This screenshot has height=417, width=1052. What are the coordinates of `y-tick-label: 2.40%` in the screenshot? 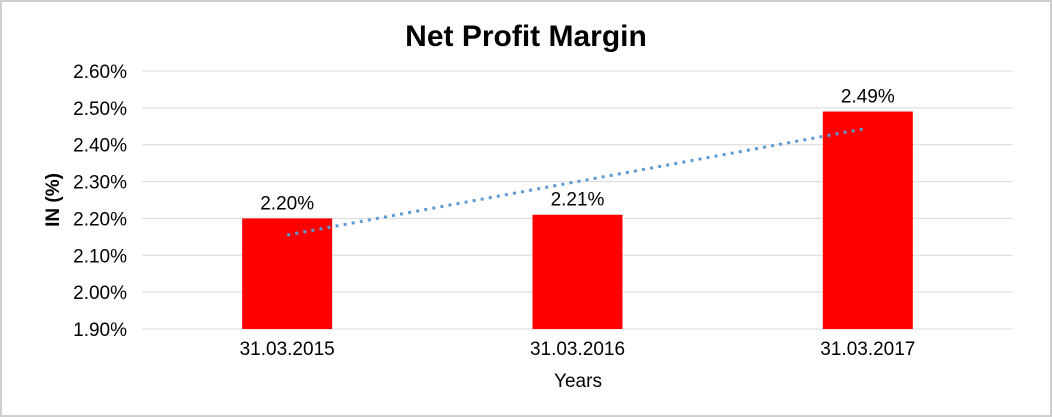 It's located at (100, 146).